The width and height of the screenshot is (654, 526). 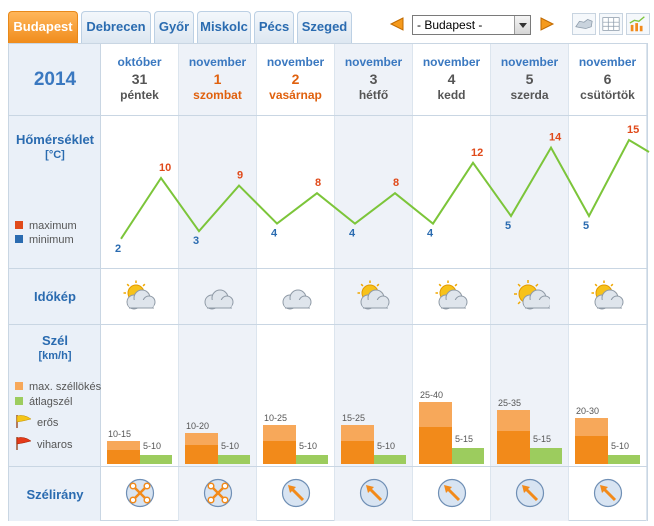 What do you see at coordinates (324, 27) in the screenshot?
I see `tab-szeged: Szeged` at bounding box center [324, 27].